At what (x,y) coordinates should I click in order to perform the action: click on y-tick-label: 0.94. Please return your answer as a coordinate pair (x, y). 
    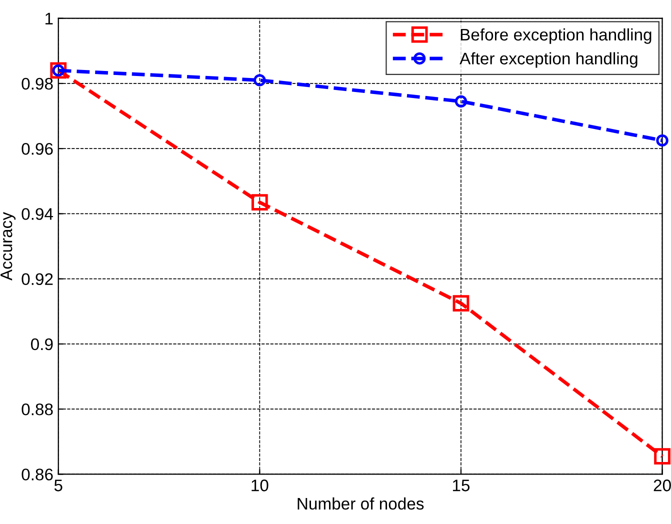
    Looking at the image, I should click on (38, 214).